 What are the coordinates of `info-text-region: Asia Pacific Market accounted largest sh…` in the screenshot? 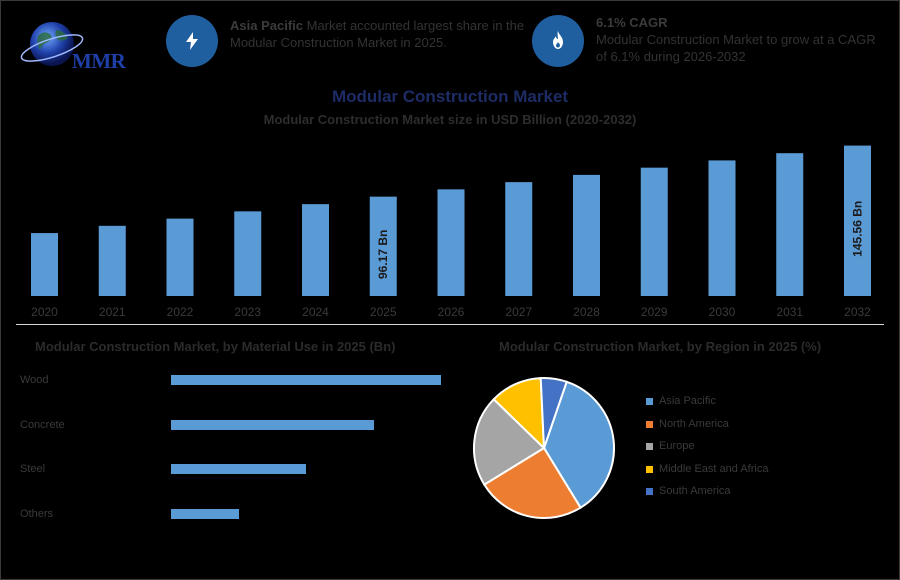 It's located at (377, 34).